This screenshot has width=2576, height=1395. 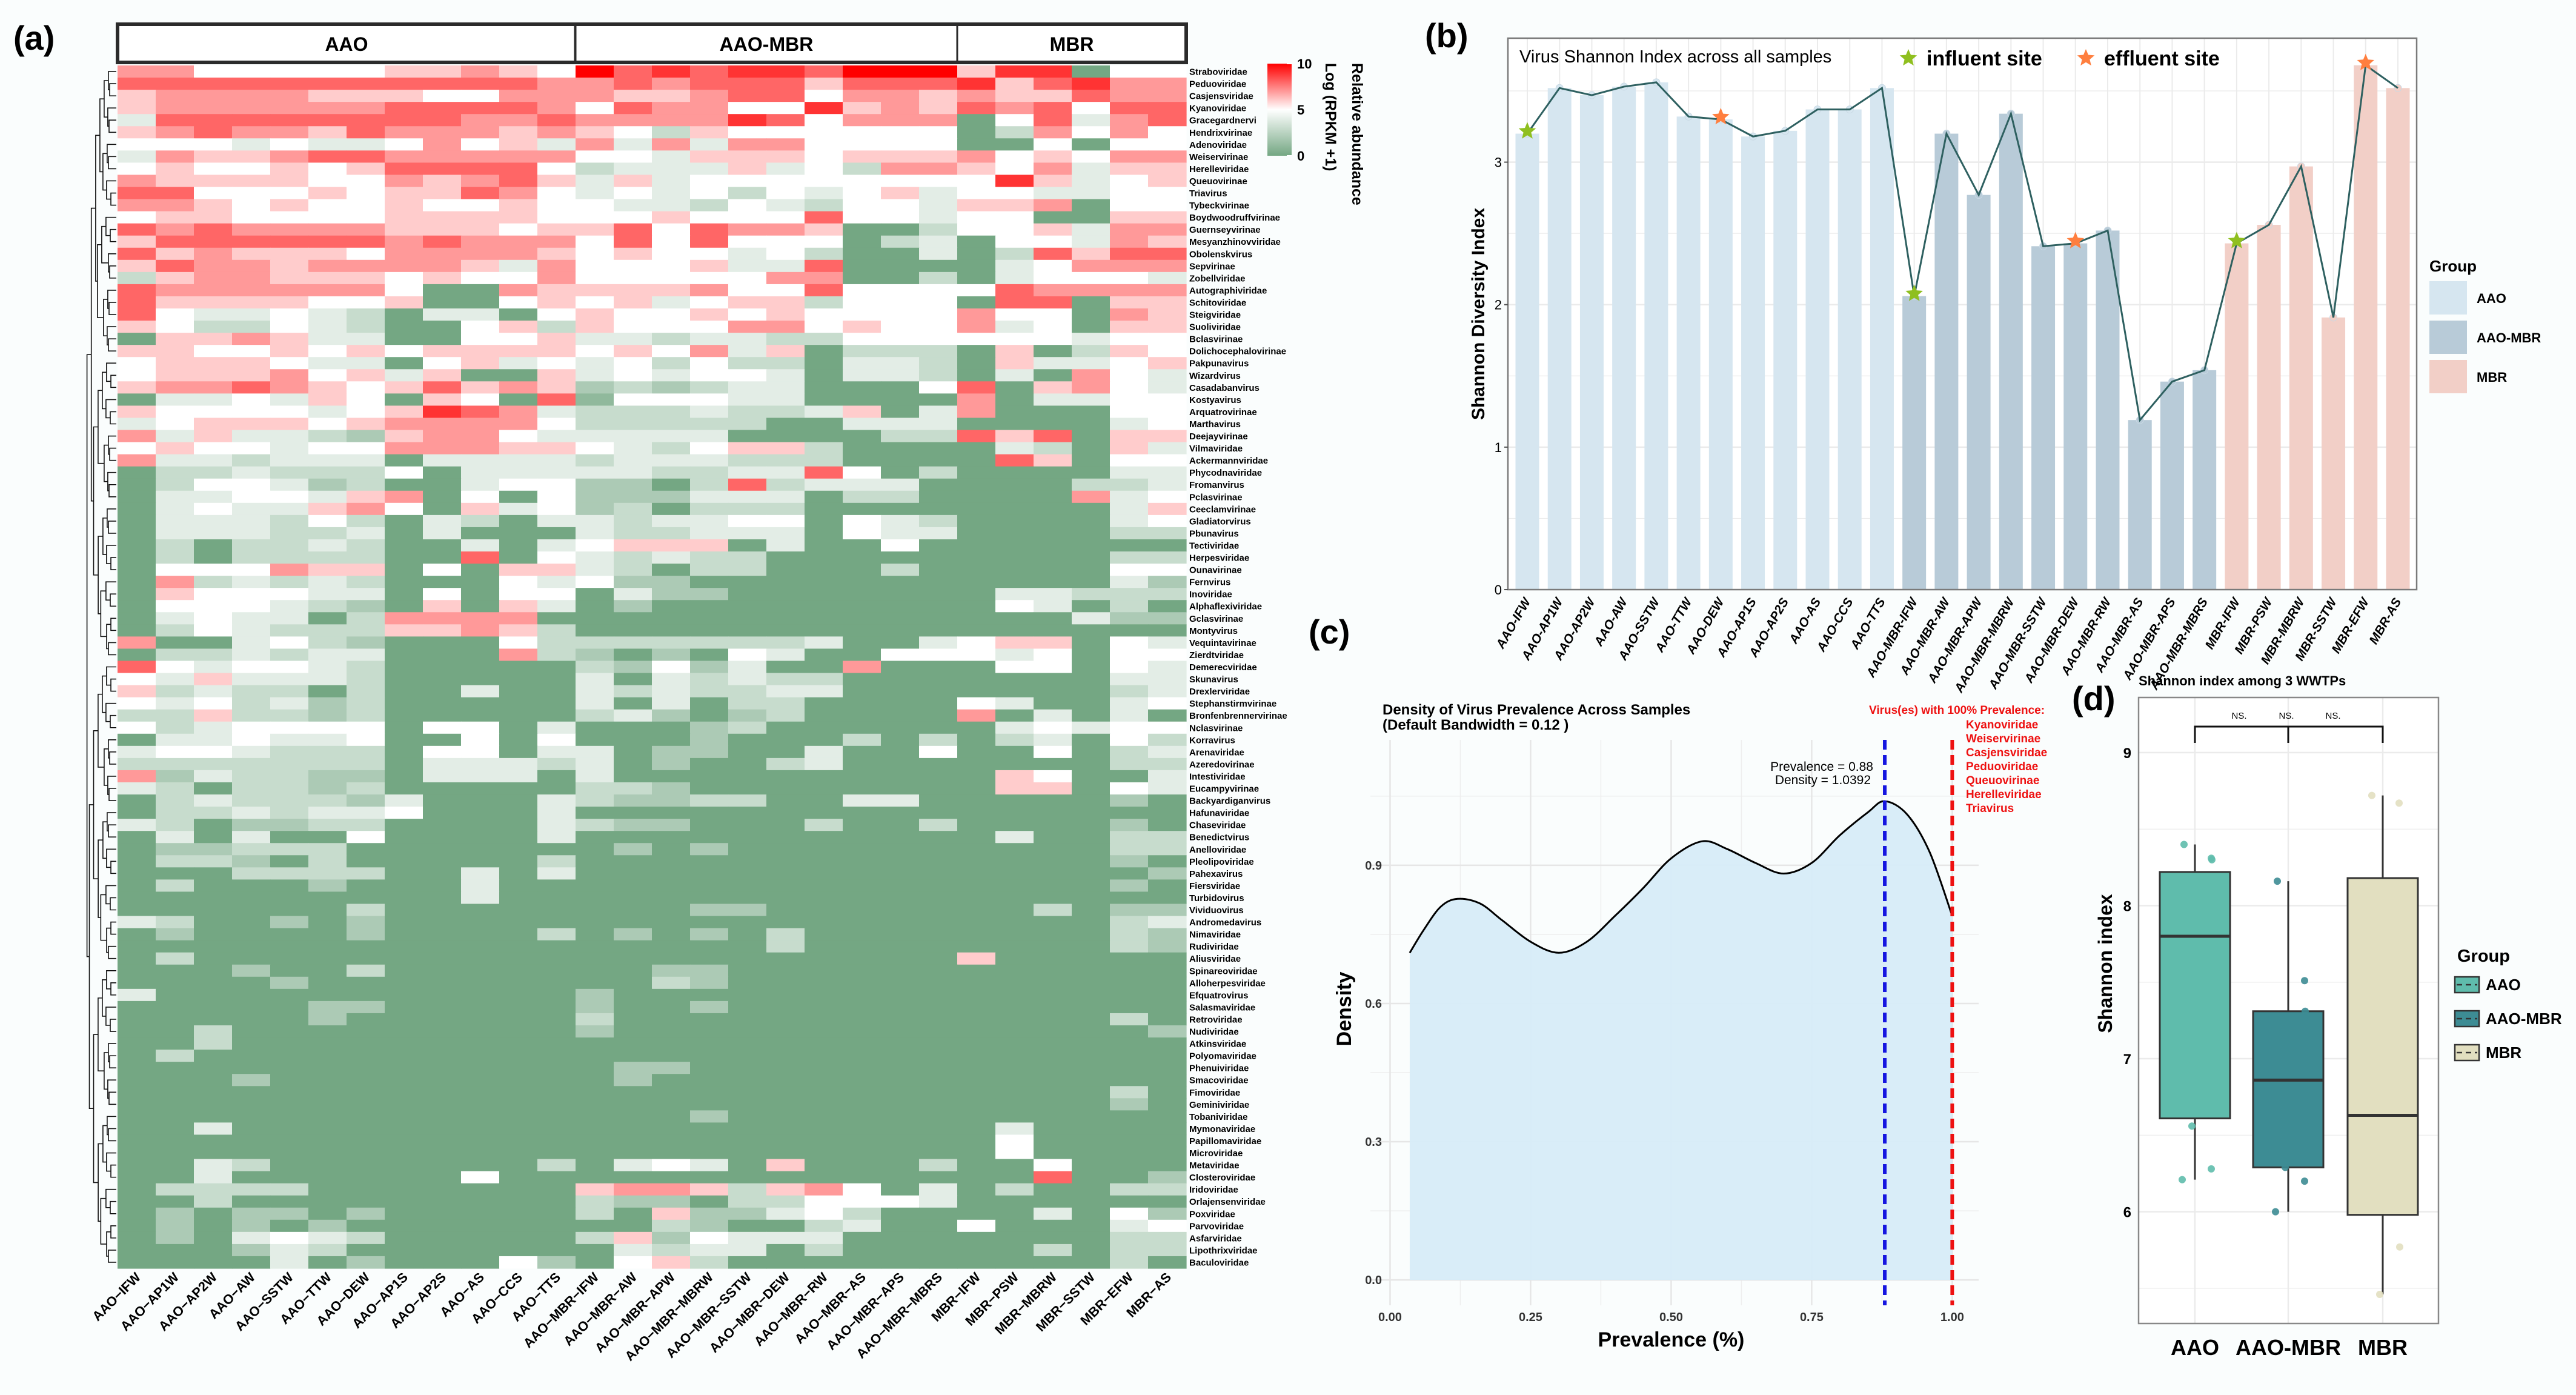 What do you see at coordinates (2242, 680) in the screenshot?
I see `chart-title: Shannon index among 3 WWTPs` at bounding box center [2242, 680].